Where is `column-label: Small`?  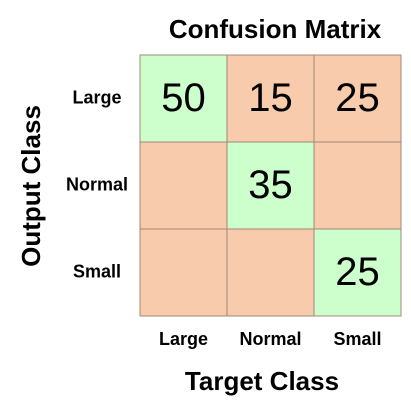
column-label: Small is located at coordinates (357, 339).